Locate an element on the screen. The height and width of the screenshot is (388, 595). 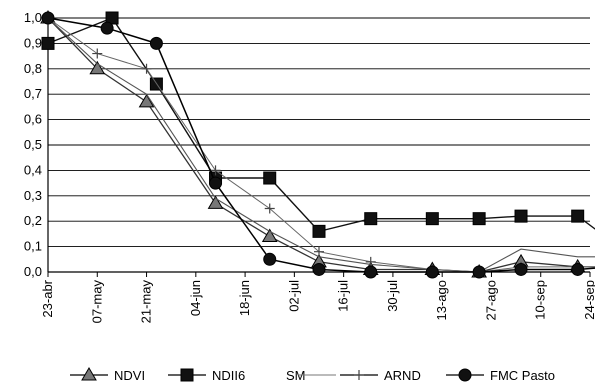
legend-label-fmc-pasto: FMC Pasto is located at coordinates (522, 375).